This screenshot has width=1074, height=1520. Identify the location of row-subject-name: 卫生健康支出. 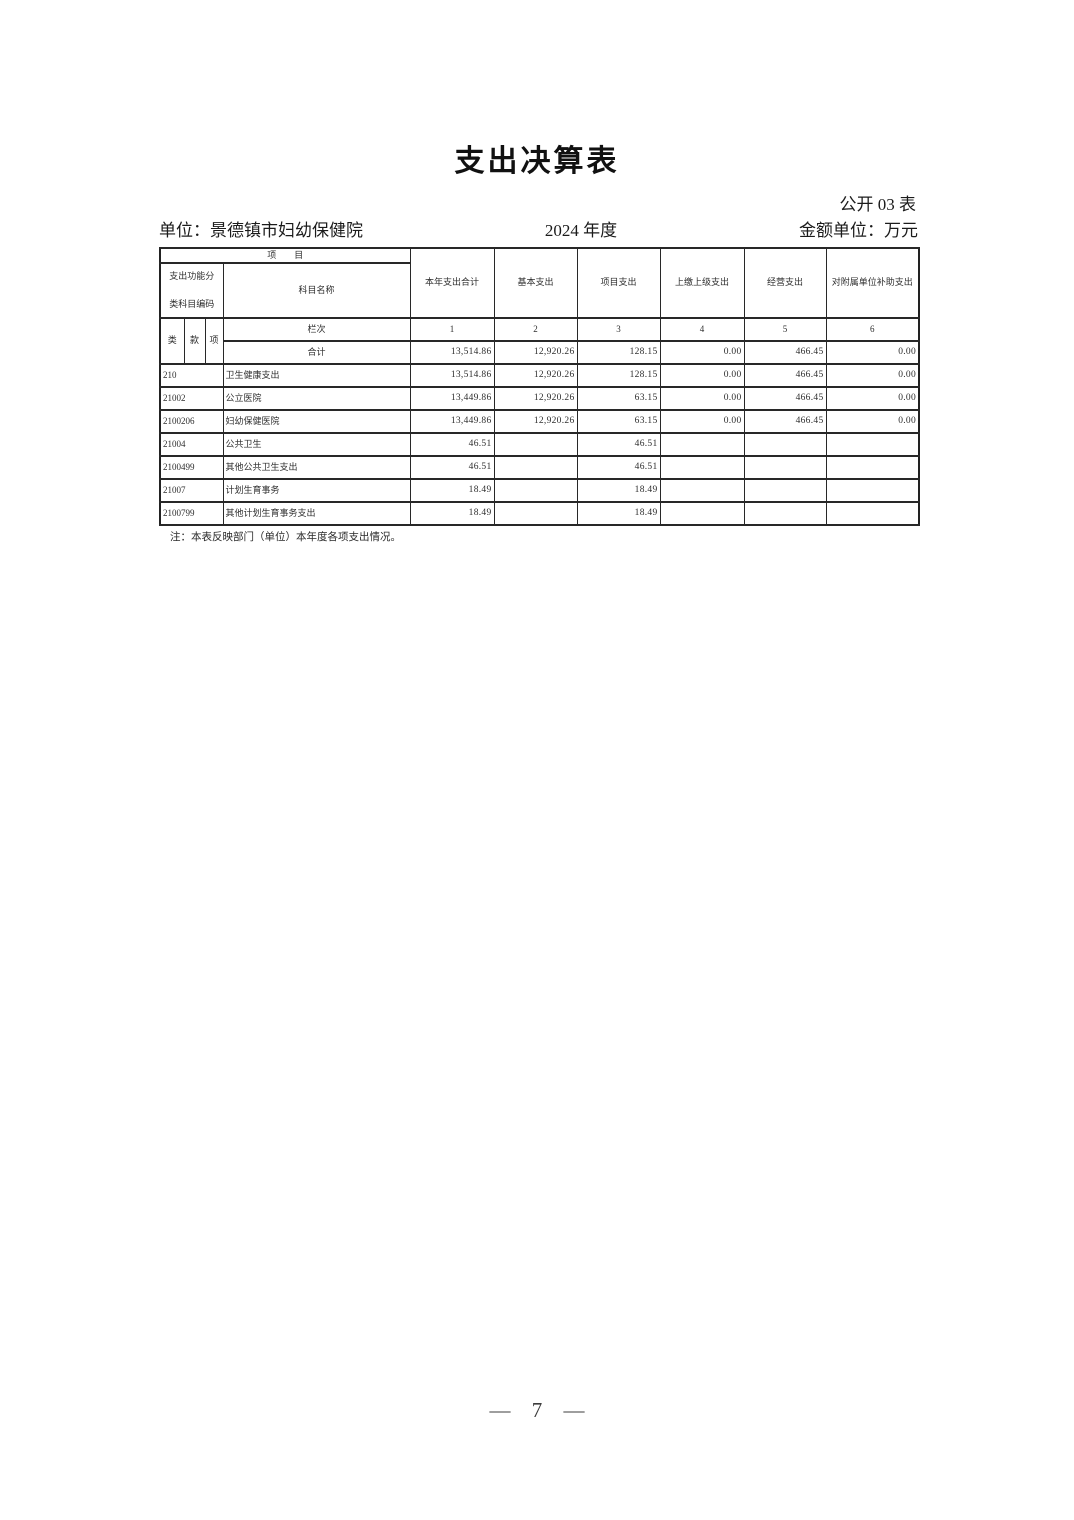
(316, 375).